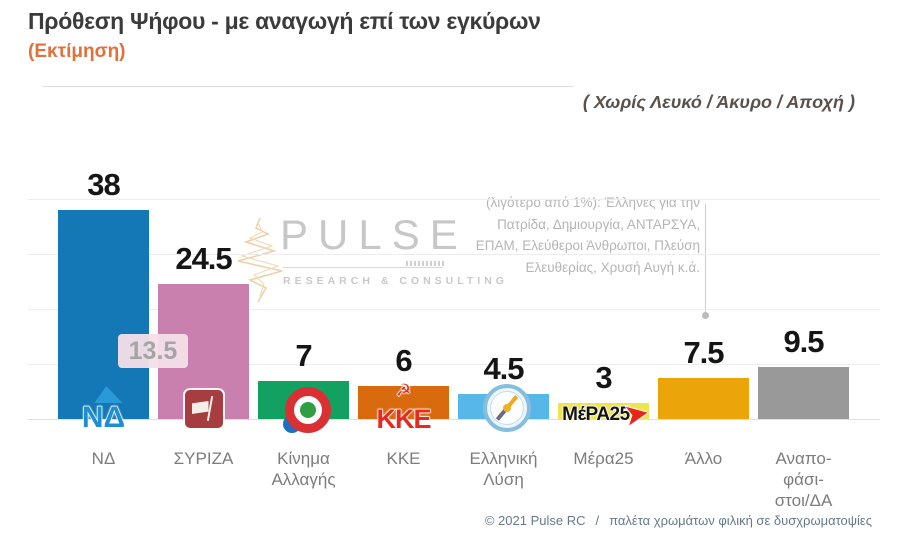 The width and height of the screenshot is (905, 547). Describe the element at coordinates (303, 458) in the screenshot. I see `category-label-kinima-allagis-line-1: Κίνημα` at that location.